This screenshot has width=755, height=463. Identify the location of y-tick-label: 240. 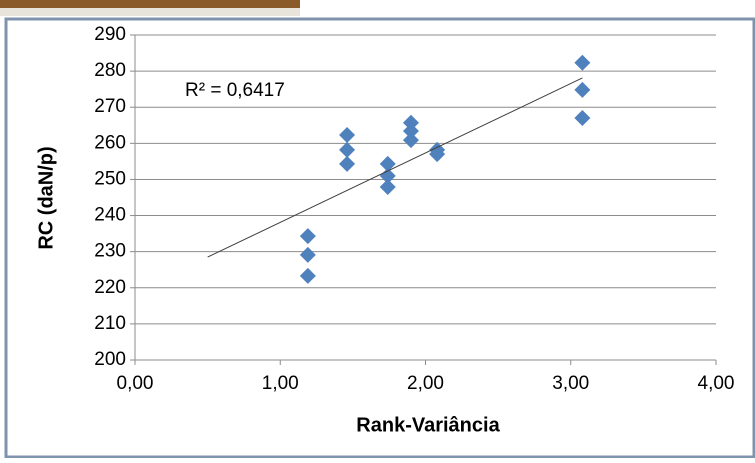
(110, 215).